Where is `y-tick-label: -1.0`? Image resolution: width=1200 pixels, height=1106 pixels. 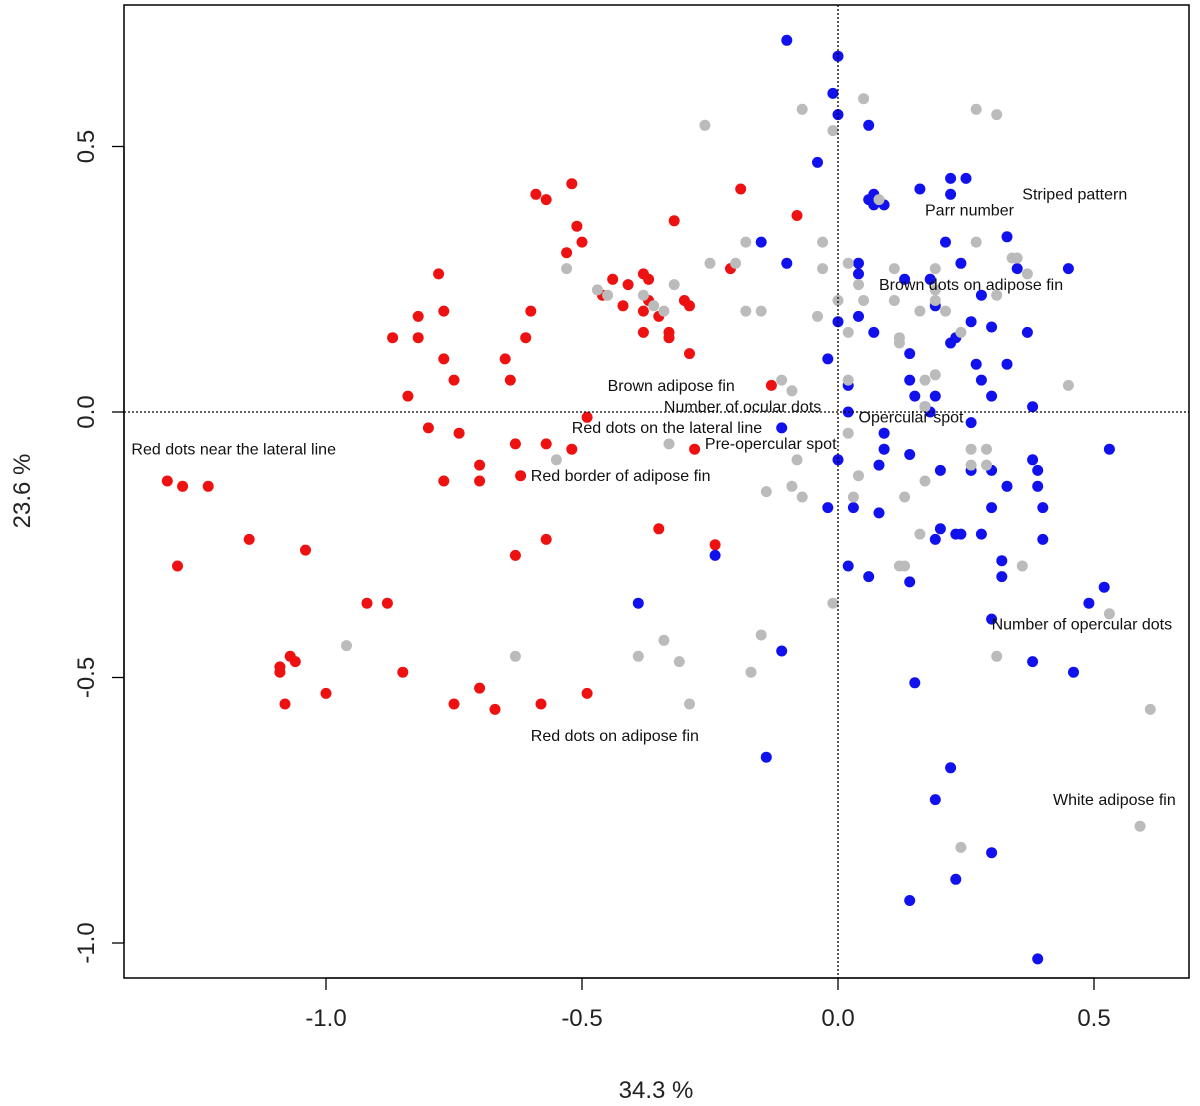
y-tick-label: -1.0 is located at coordinates (86, 942).